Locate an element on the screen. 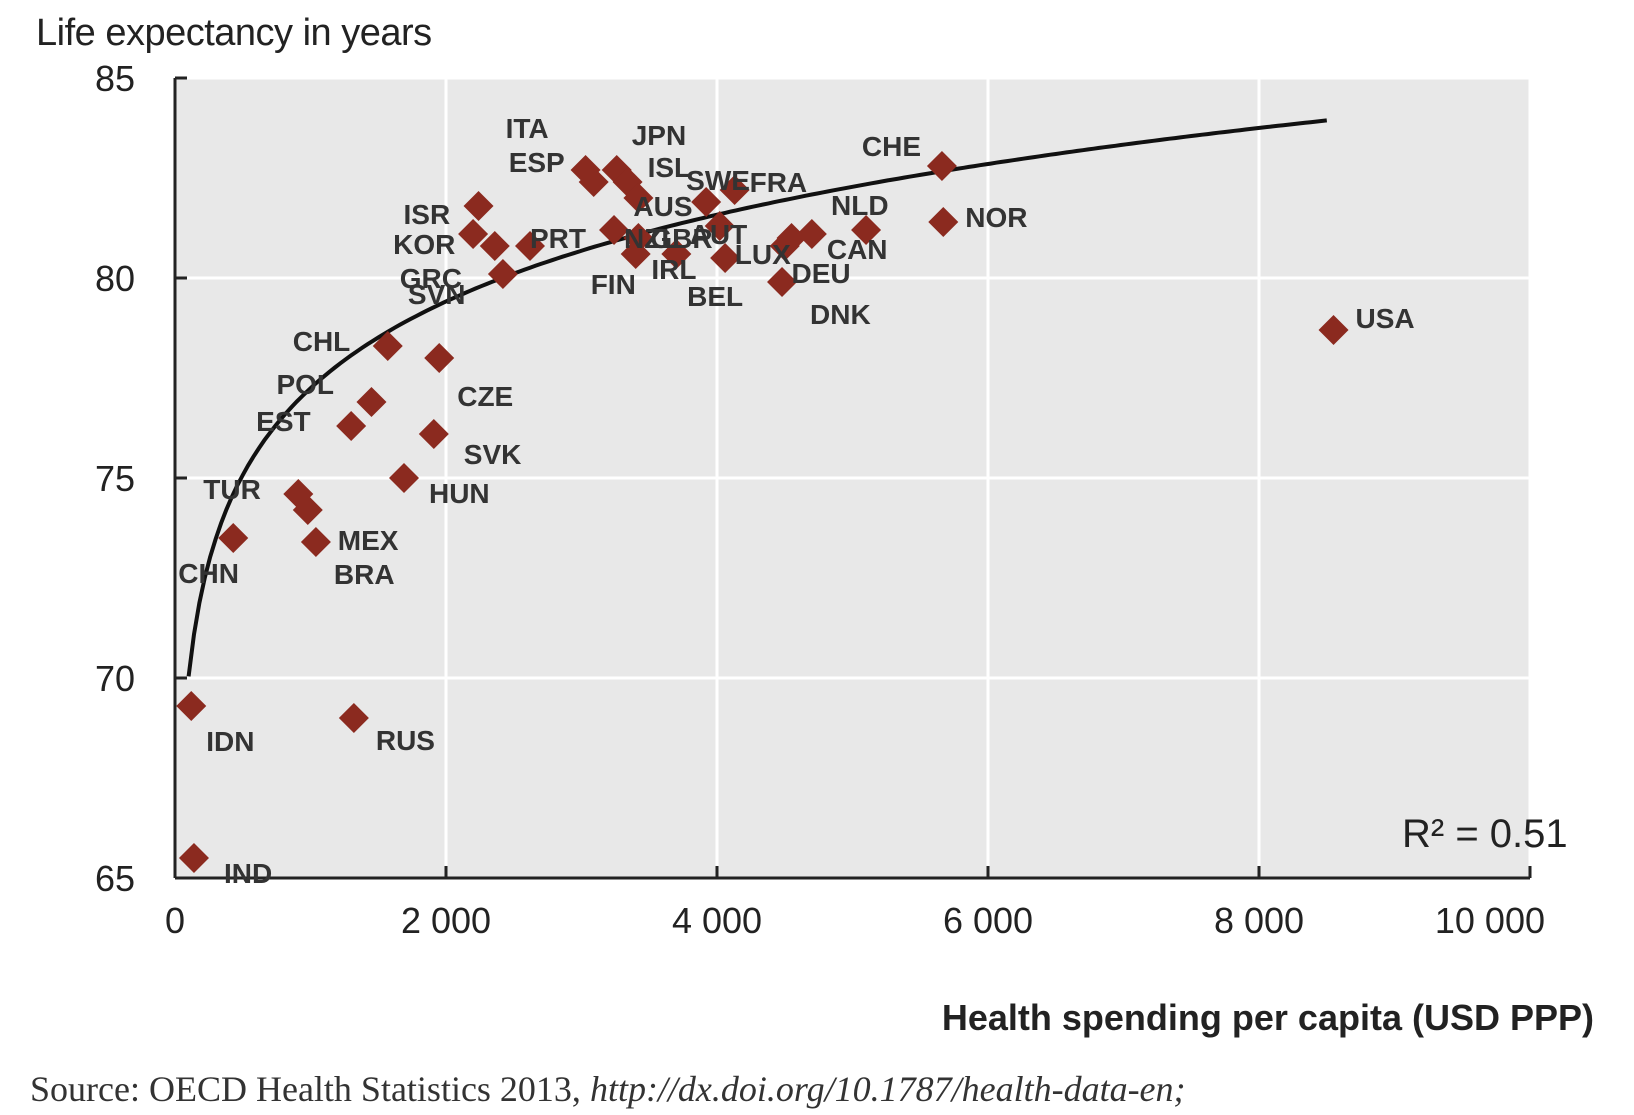 The width and height of the screenshot is (1634, 1115). point-label-lux: LUX is located at coordinates (763, 254).